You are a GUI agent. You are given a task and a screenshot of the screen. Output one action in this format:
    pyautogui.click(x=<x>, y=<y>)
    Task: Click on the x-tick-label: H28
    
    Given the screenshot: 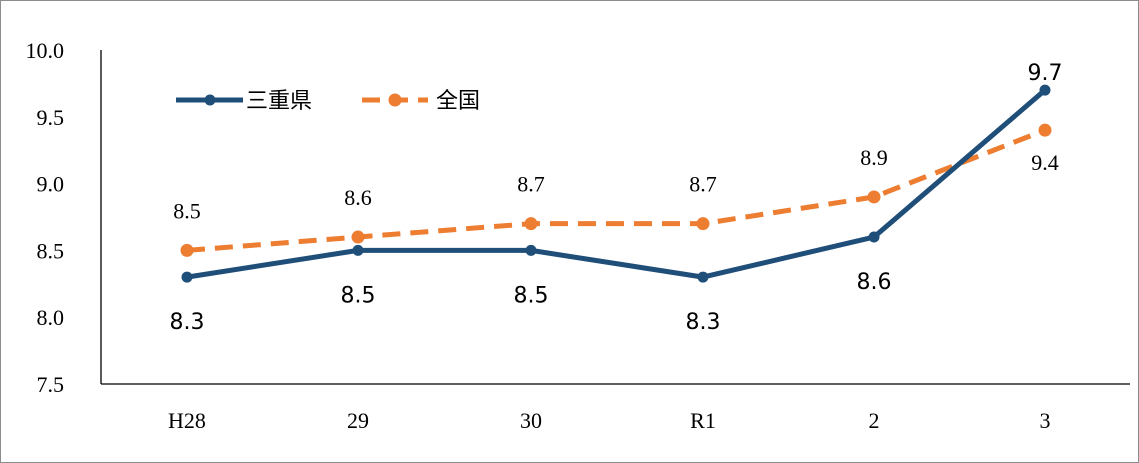 What is the action you would take?
    pyautogui.click(x=187, y=420)
    